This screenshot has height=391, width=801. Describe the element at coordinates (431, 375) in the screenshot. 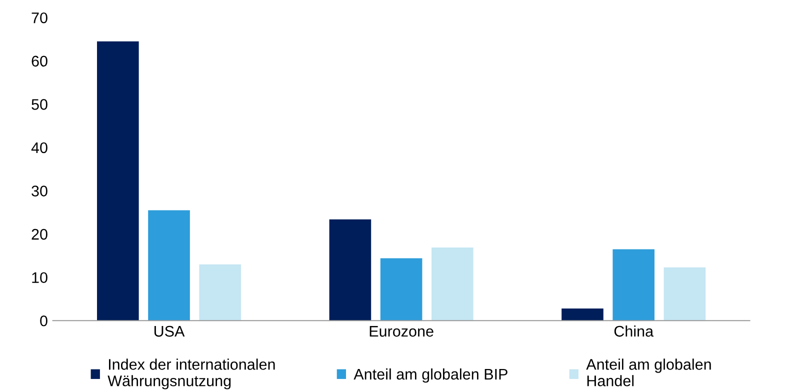

I see `legend-label: Anteil am globalen BIP` at that location.